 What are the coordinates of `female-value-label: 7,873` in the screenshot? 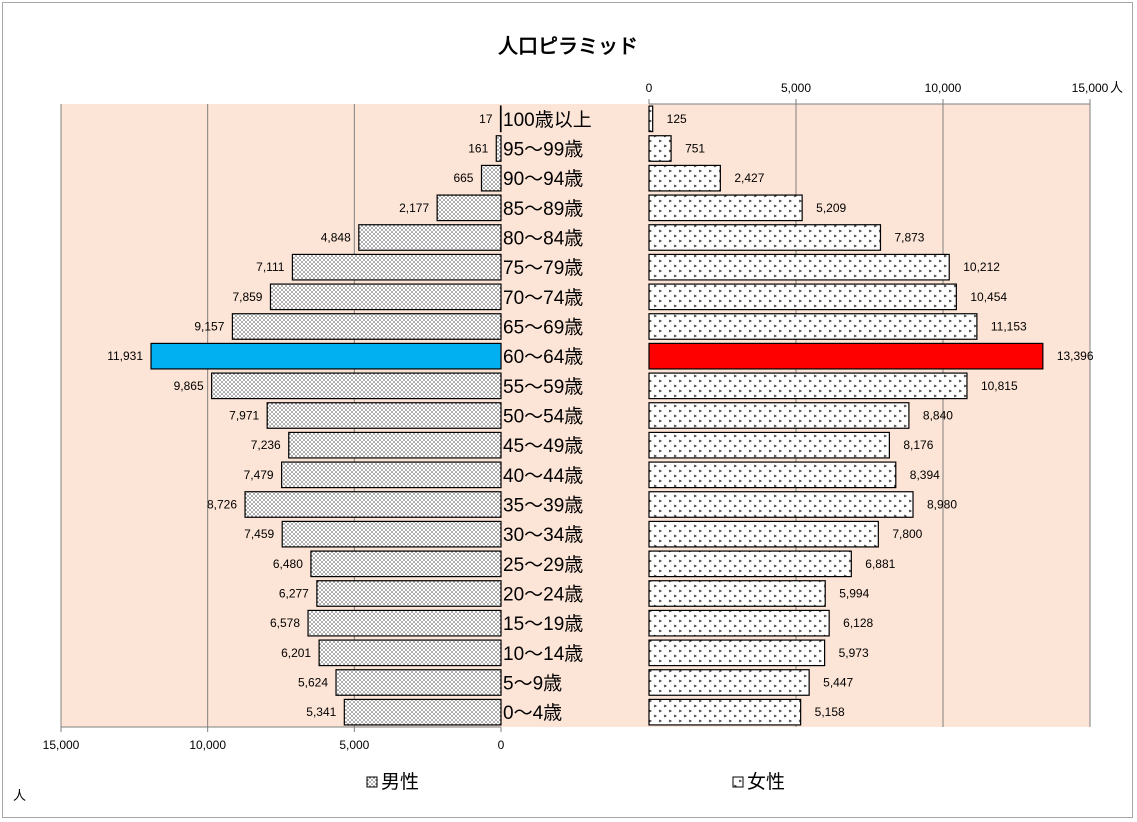 It's located at (909, 238).